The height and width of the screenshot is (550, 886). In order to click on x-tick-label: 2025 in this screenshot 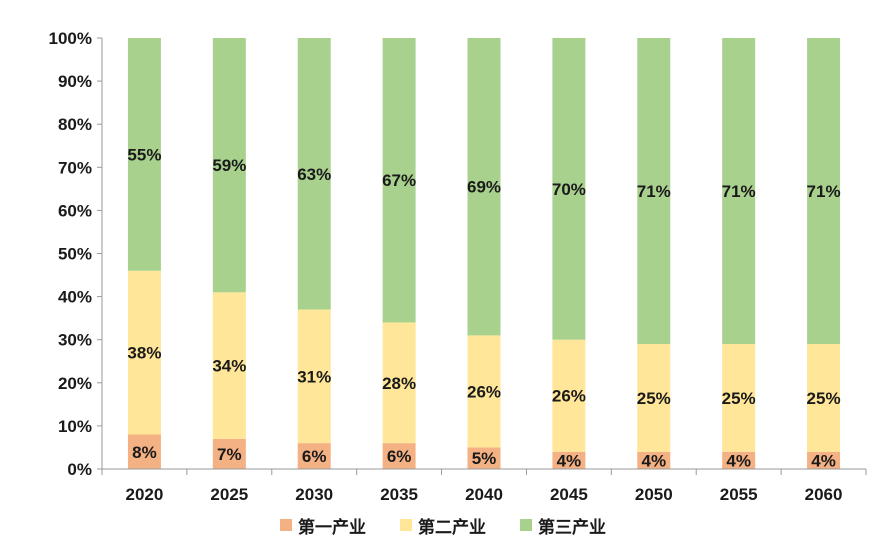, I will do `click(229, 494)`.